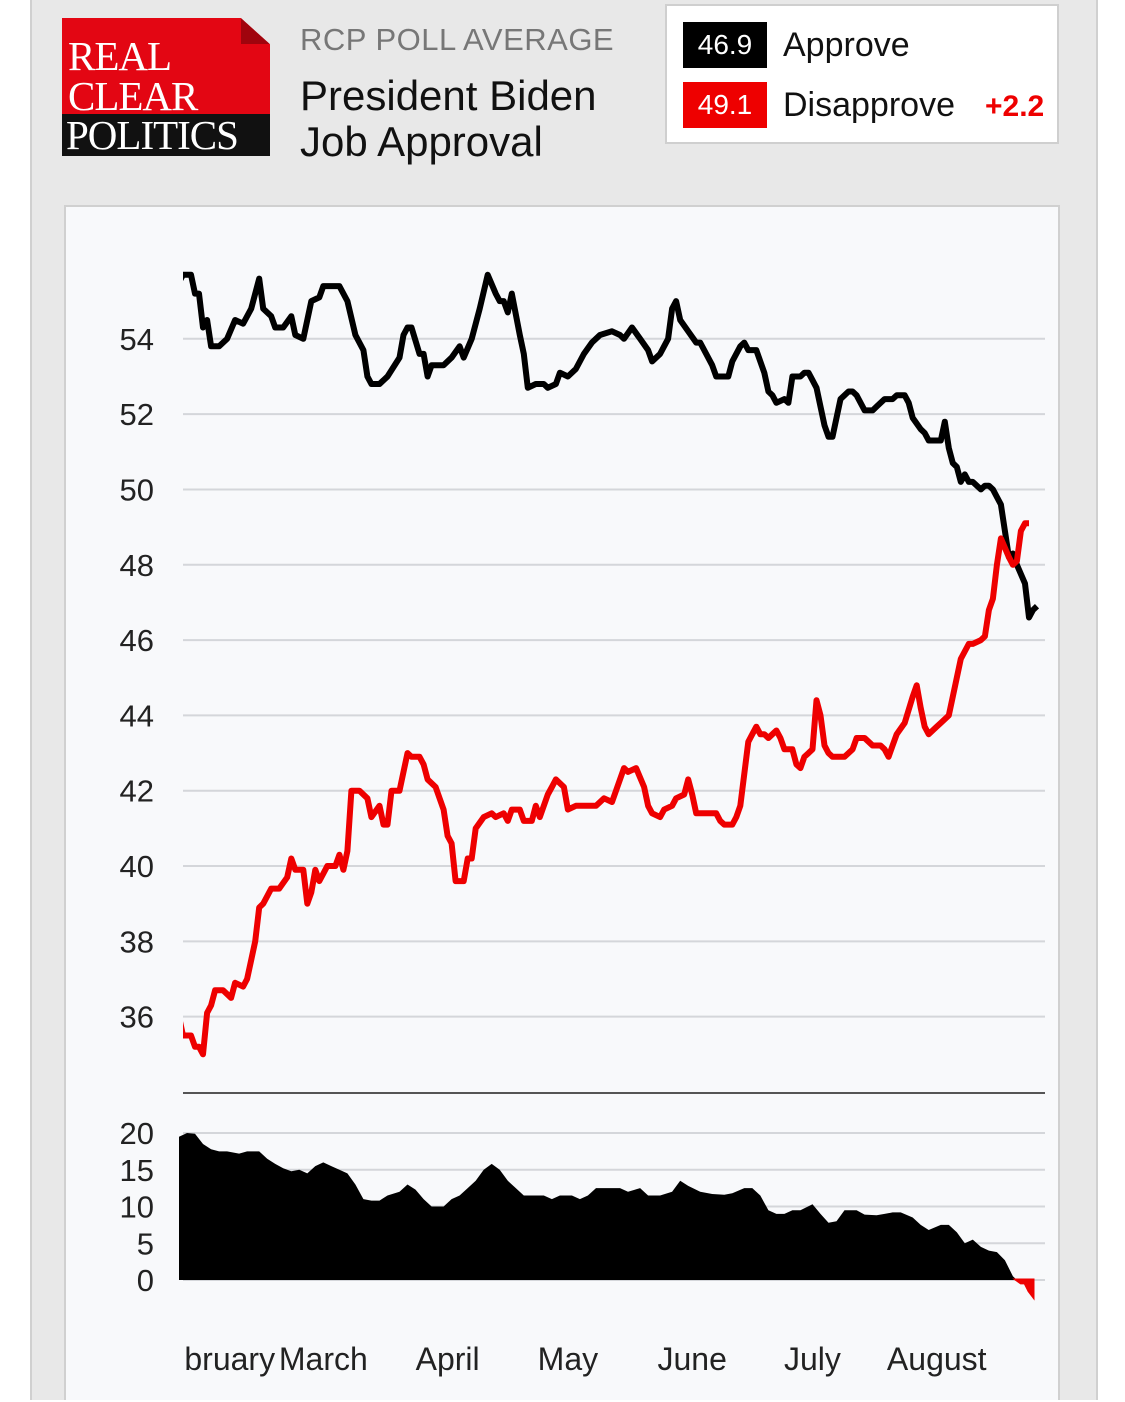  I want to click on x-tick-june: June, so click(691, 1359).